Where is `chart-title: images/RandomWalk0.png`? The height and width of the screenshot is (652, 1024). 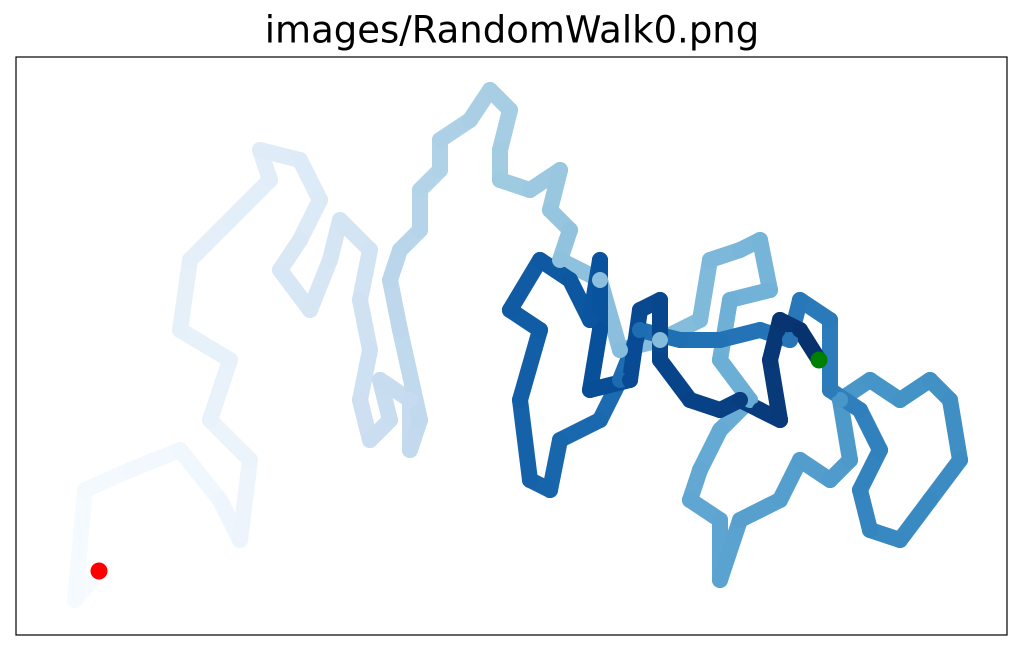
chart-title: images/RandomWalk0.png is located at coordinates (512, 30).